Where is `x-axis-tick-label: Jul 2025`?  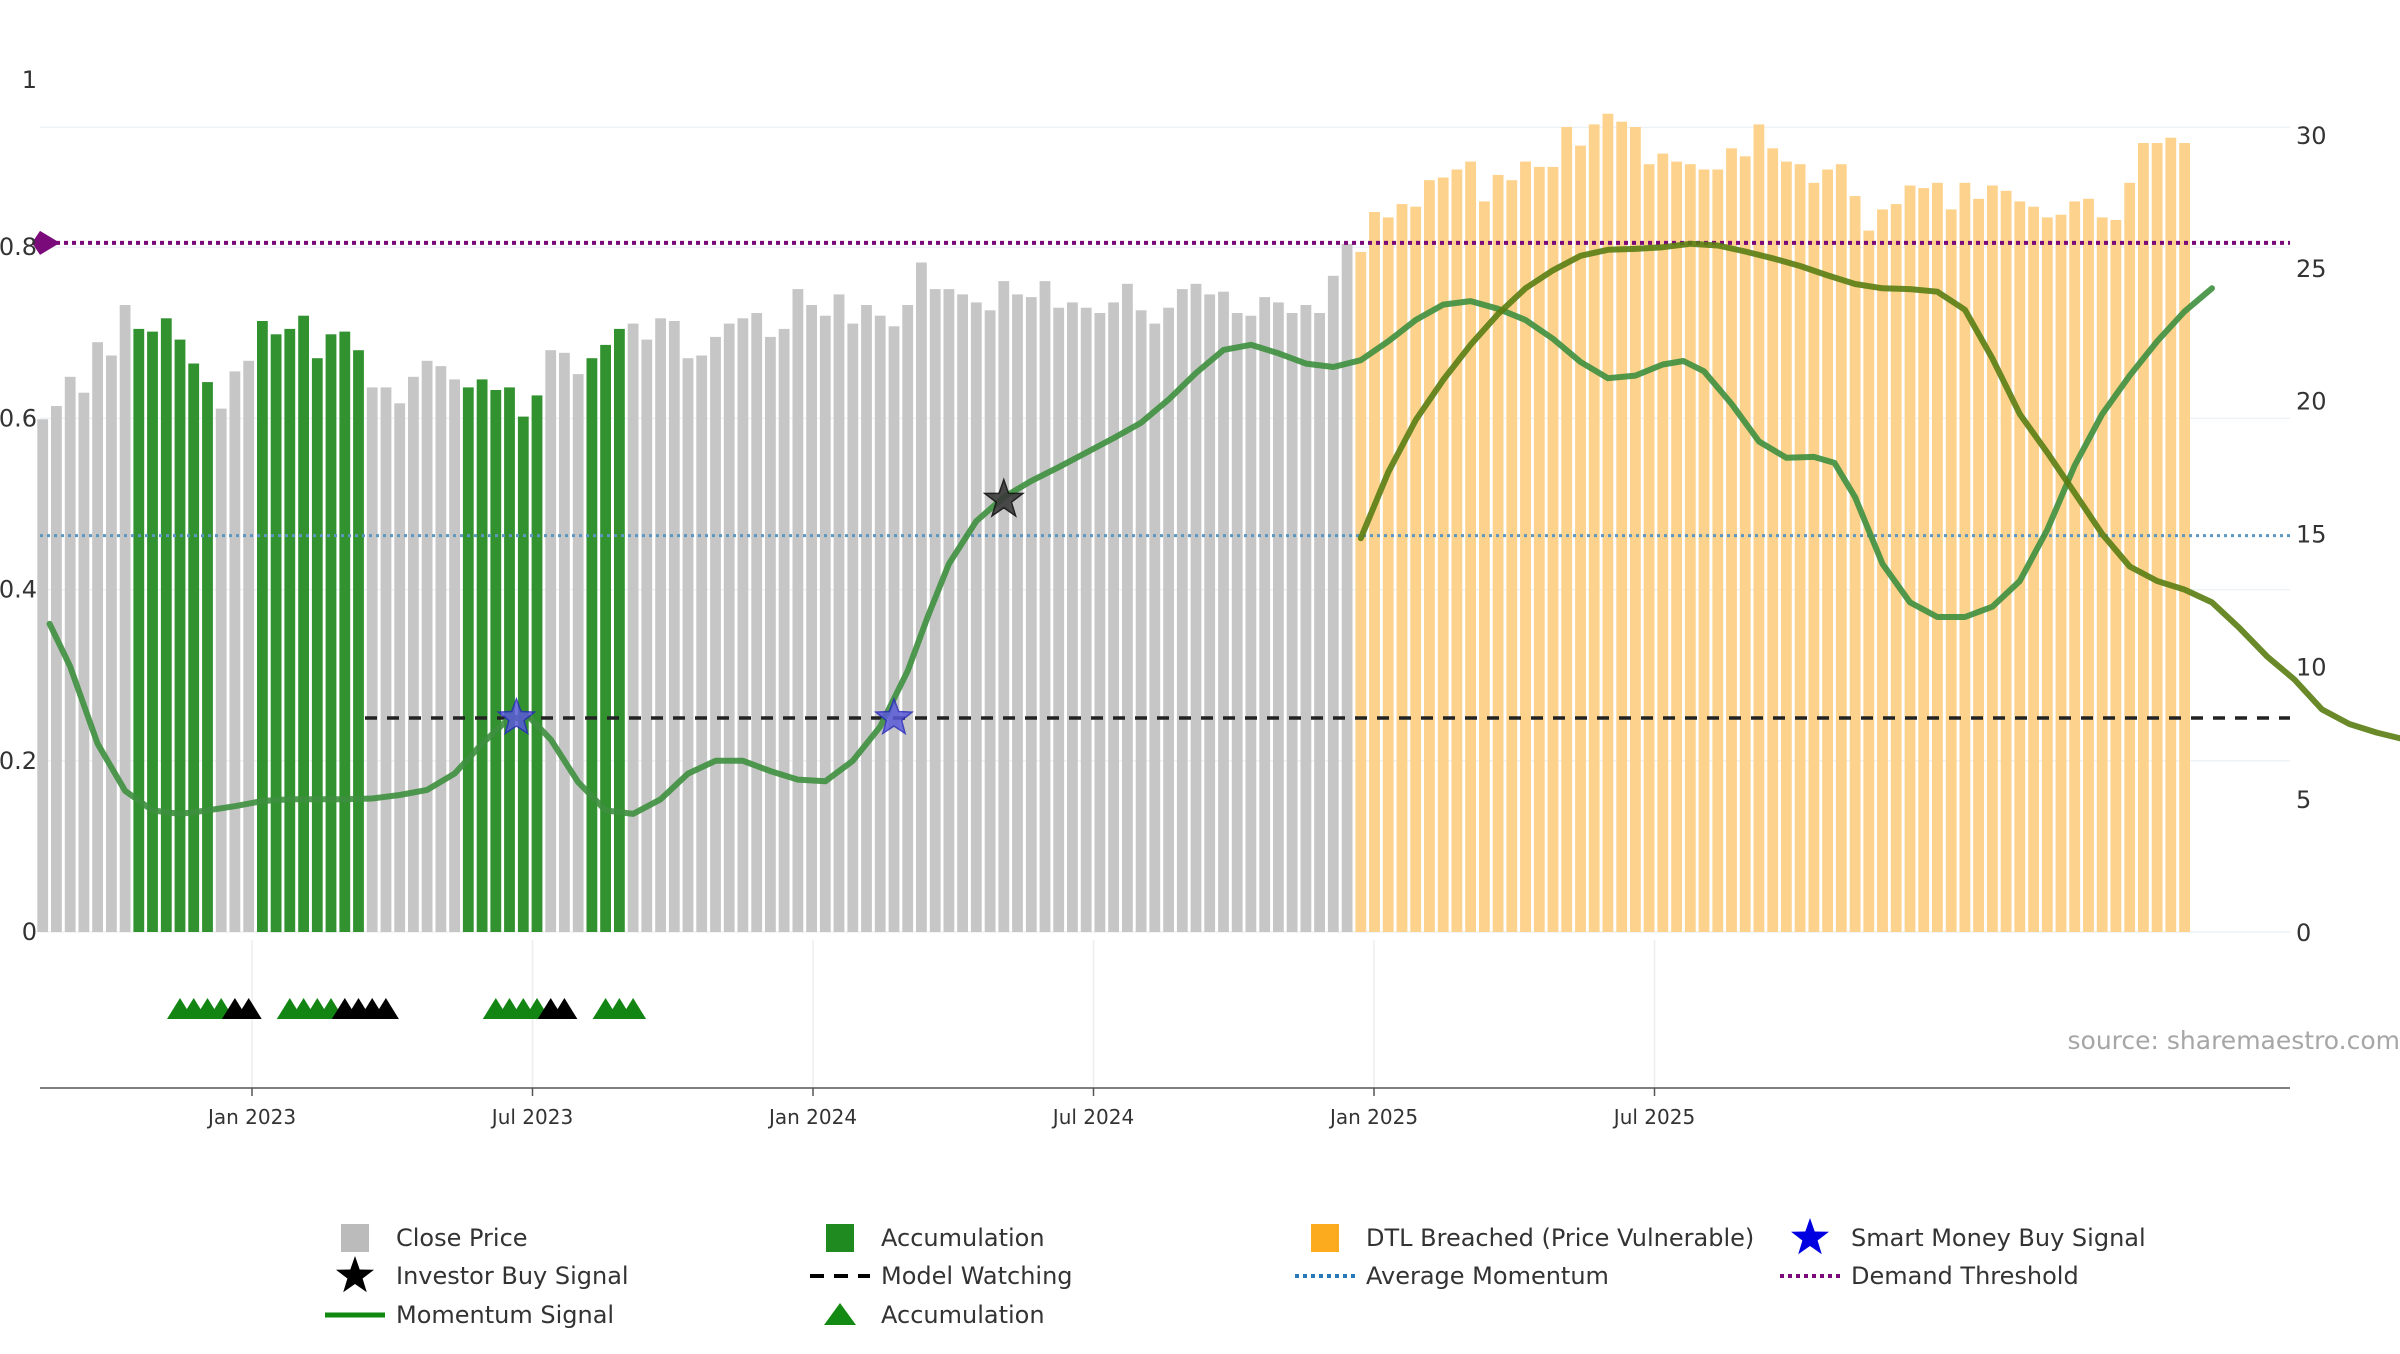
x-axis-tick-label: Jul 2025 is located at coordinates (1653, 1117).